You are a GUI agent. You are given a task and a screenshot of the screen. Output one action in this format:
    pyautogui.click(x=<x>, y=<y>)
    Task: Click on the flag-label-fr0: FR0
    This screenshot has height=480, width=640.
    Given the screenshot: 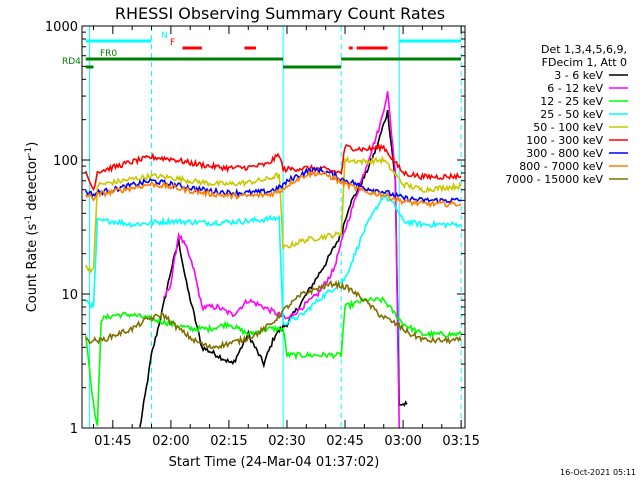 What is the action you would take?
    pyautogui.click(x=108, y=54)
    